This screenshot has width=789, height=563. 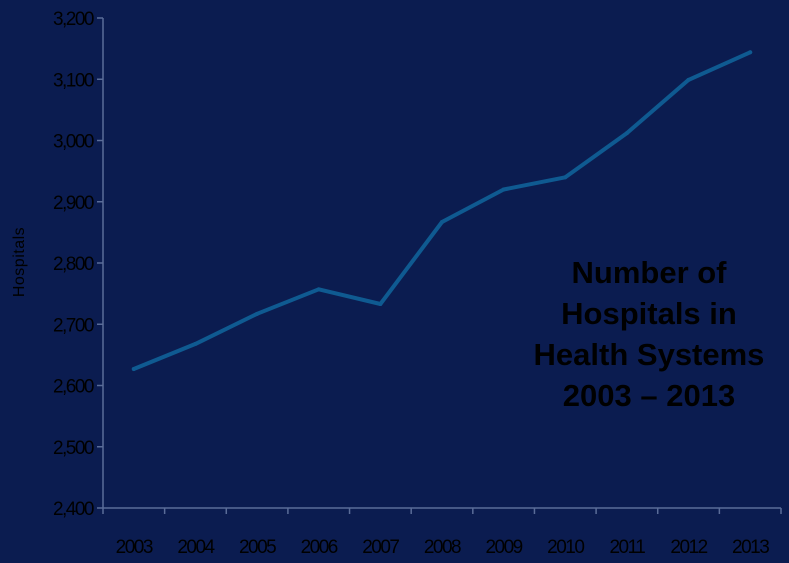 What do you see at coordinates (196, 547) in the screenshot?
I see `x-tick-label: 2004` at bounding box center [196, 547].